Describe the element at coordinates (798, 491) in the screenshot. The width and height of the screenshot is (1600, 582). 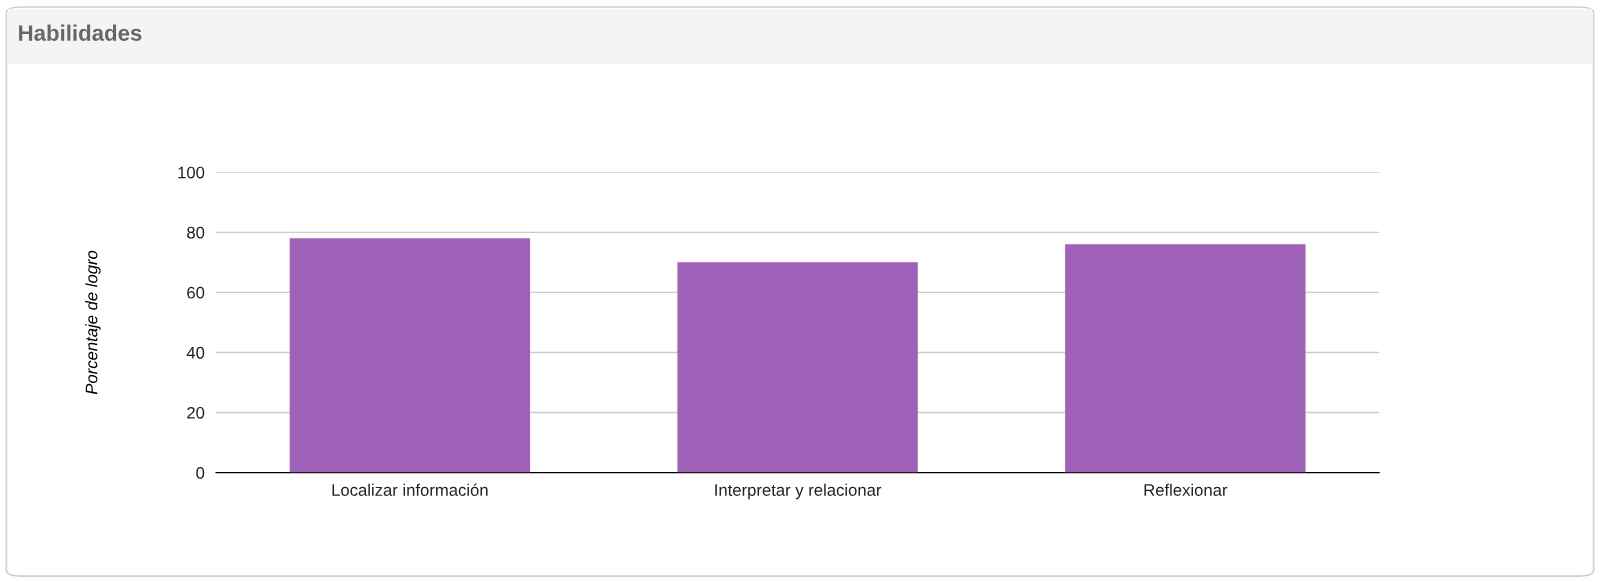
I see `x-tick-label: Interpretar y relacionar` at that location.